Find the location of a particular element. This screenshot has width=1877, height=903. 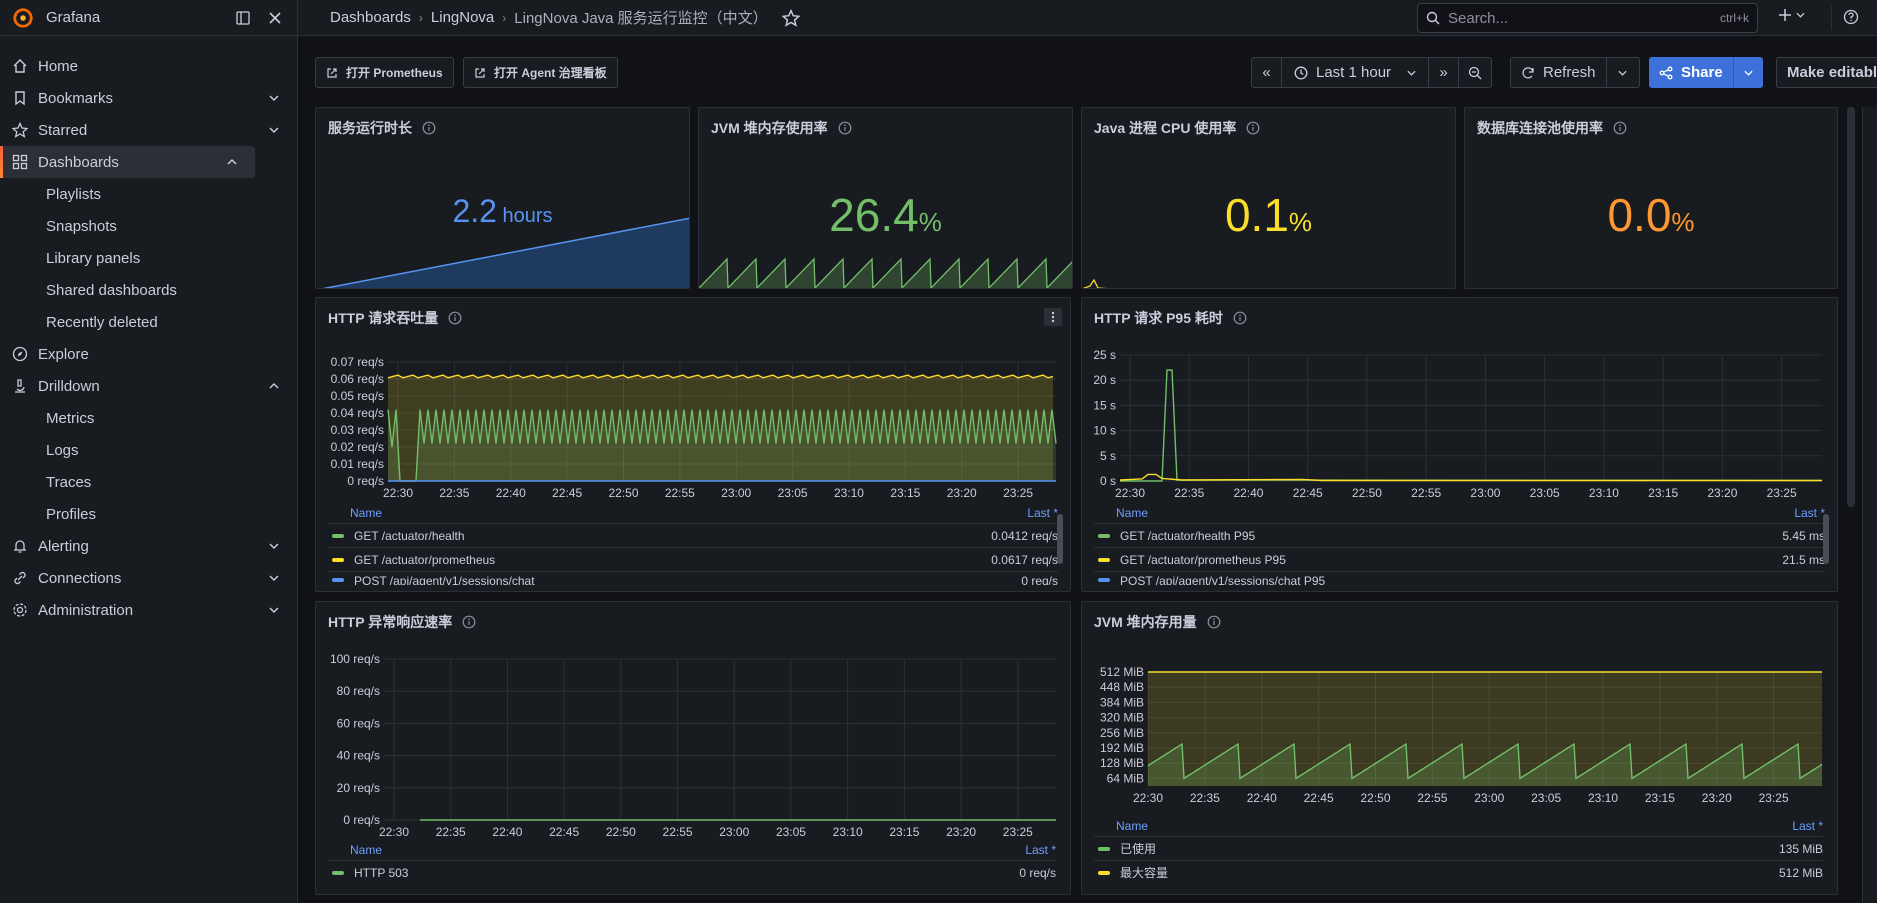

x-tick-label: 22:45 is located at coordinates (567, 492).